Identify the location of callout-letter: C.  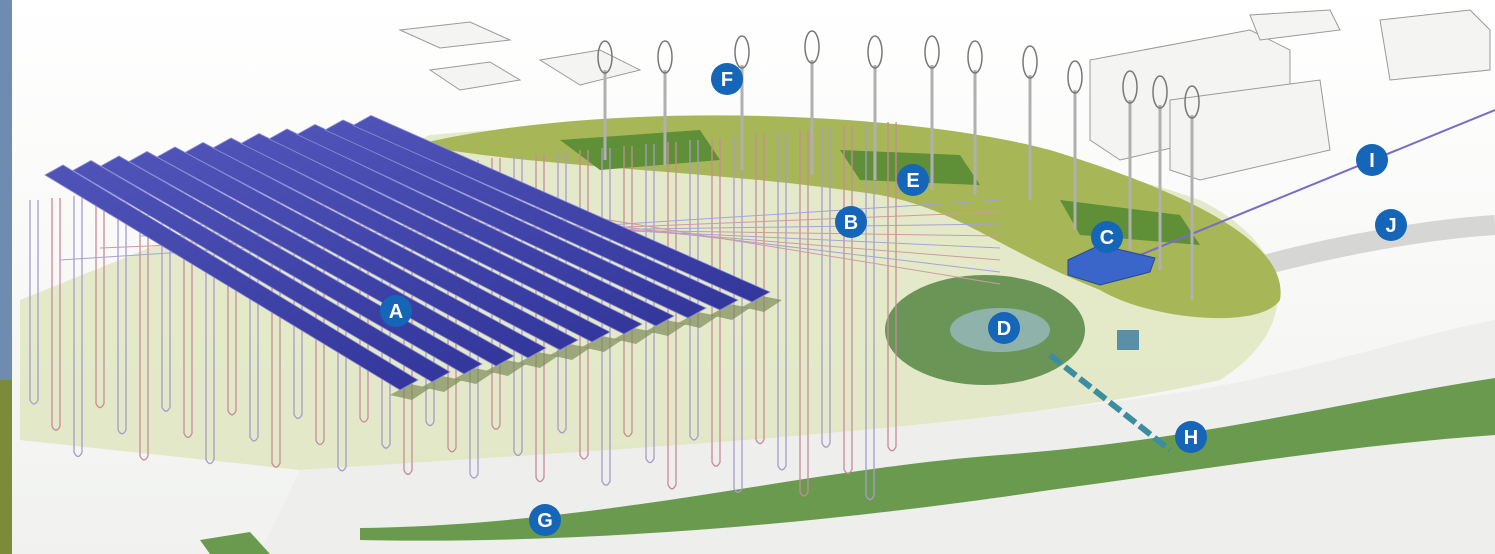
(1107, 238).